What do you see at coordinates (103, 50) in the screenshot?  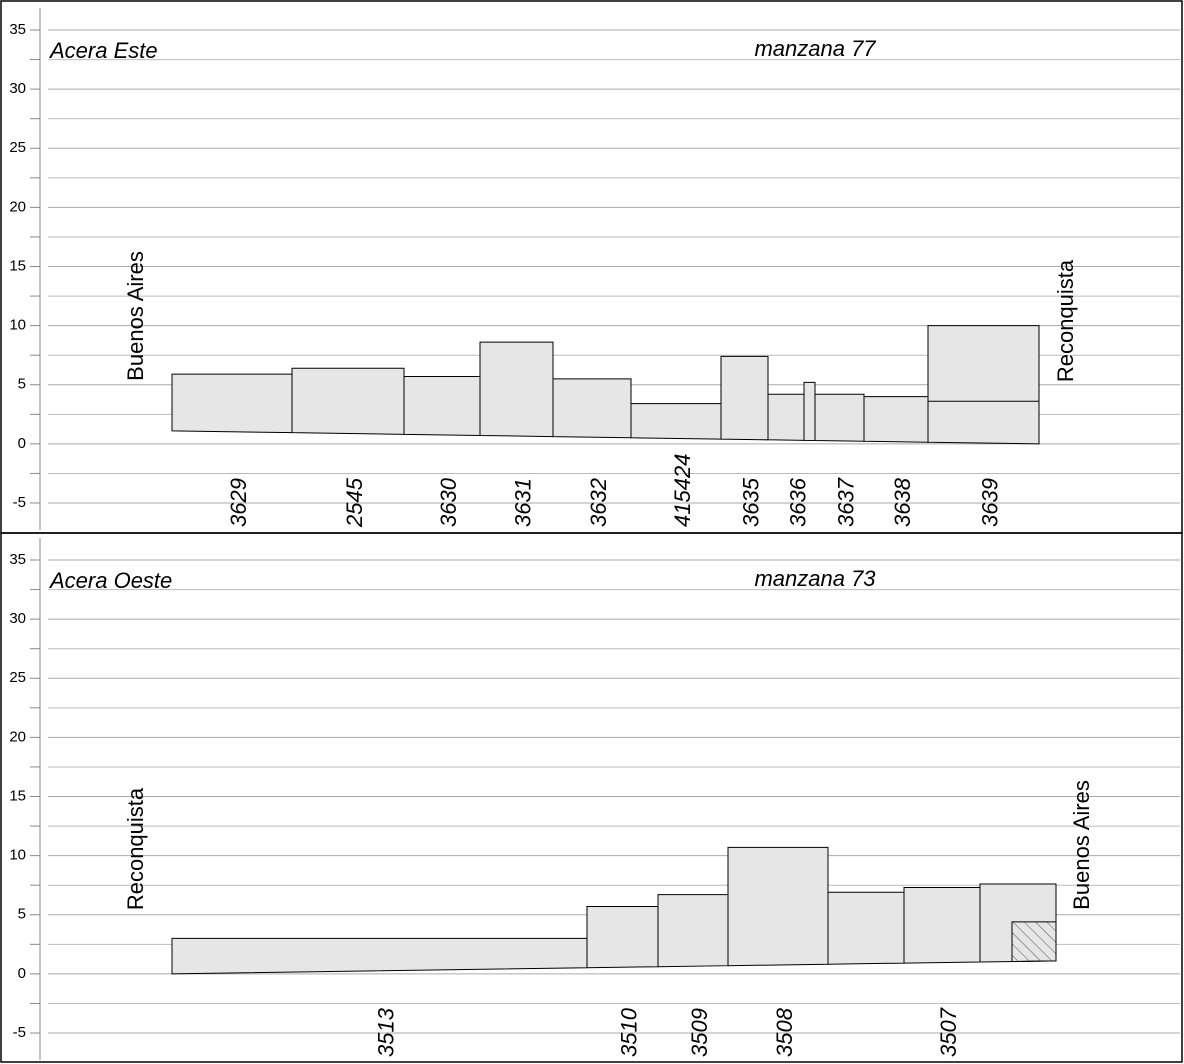 I see `panel-title: Acera Este` at bounding box center [103, 50].